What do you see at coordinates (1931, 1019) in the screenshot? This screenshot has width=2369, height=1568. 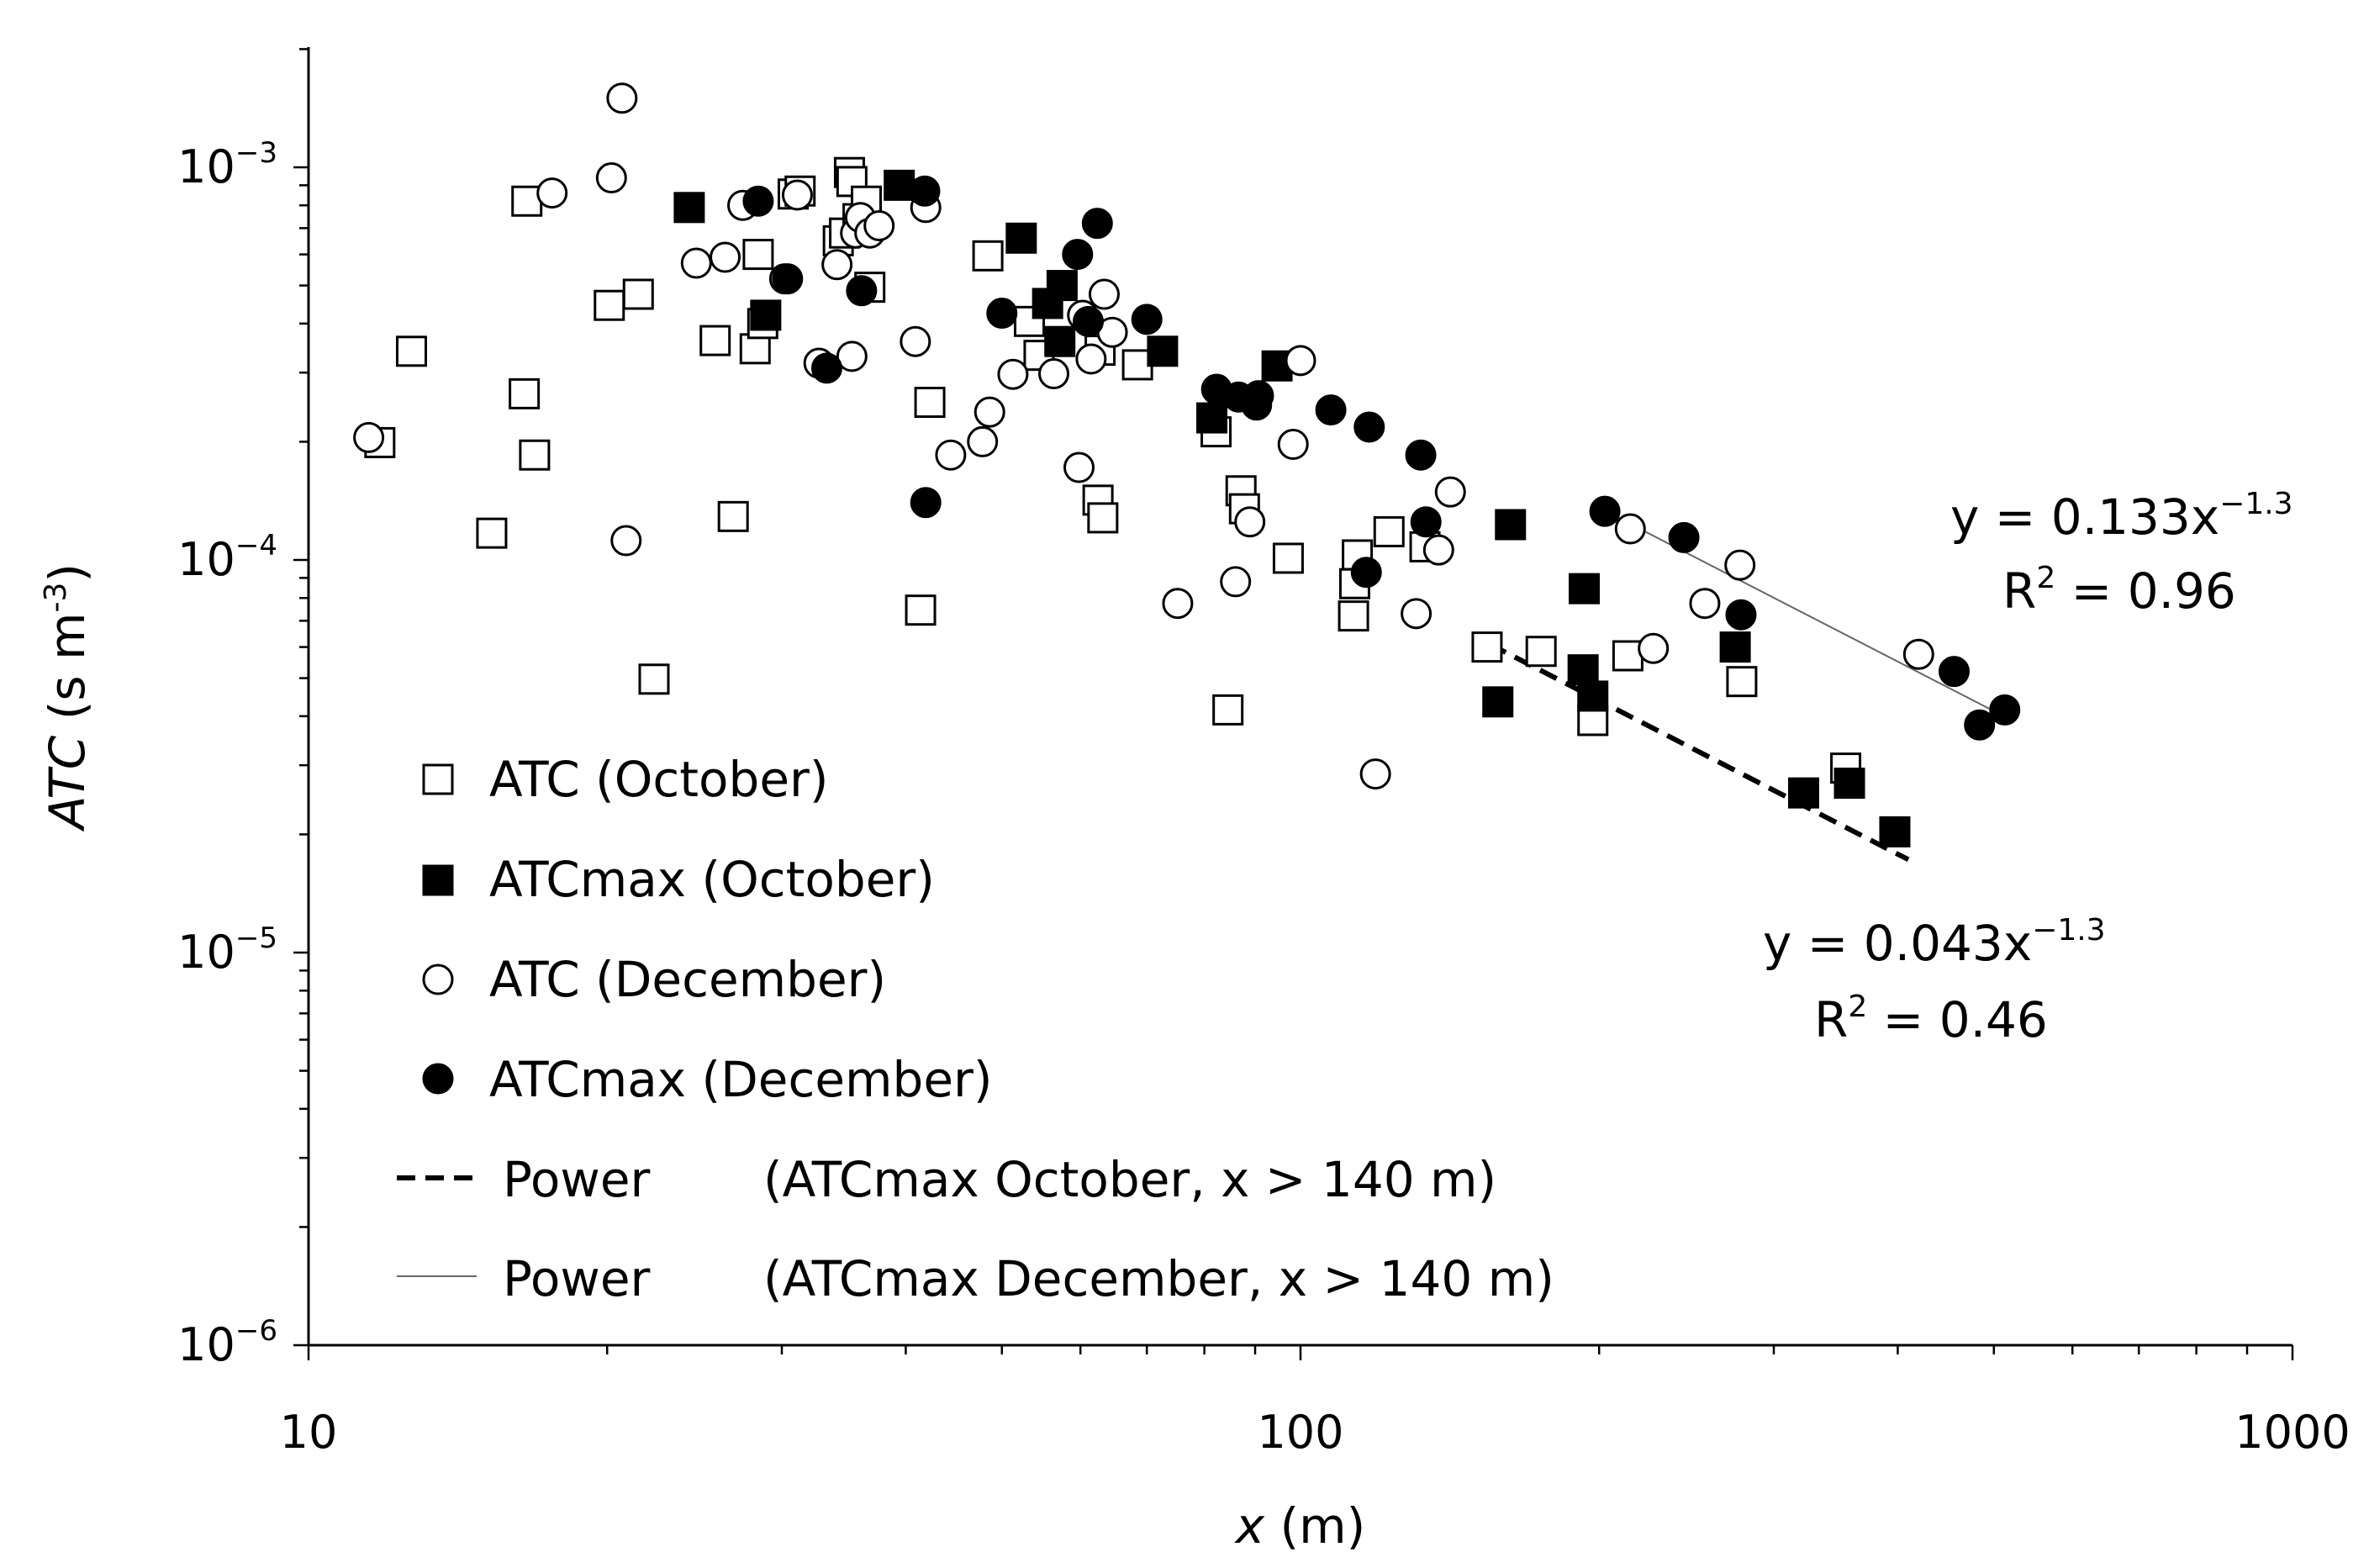 I see `fit-r2-october: R2 = 0.46` at bounding box center [1931, 1019].